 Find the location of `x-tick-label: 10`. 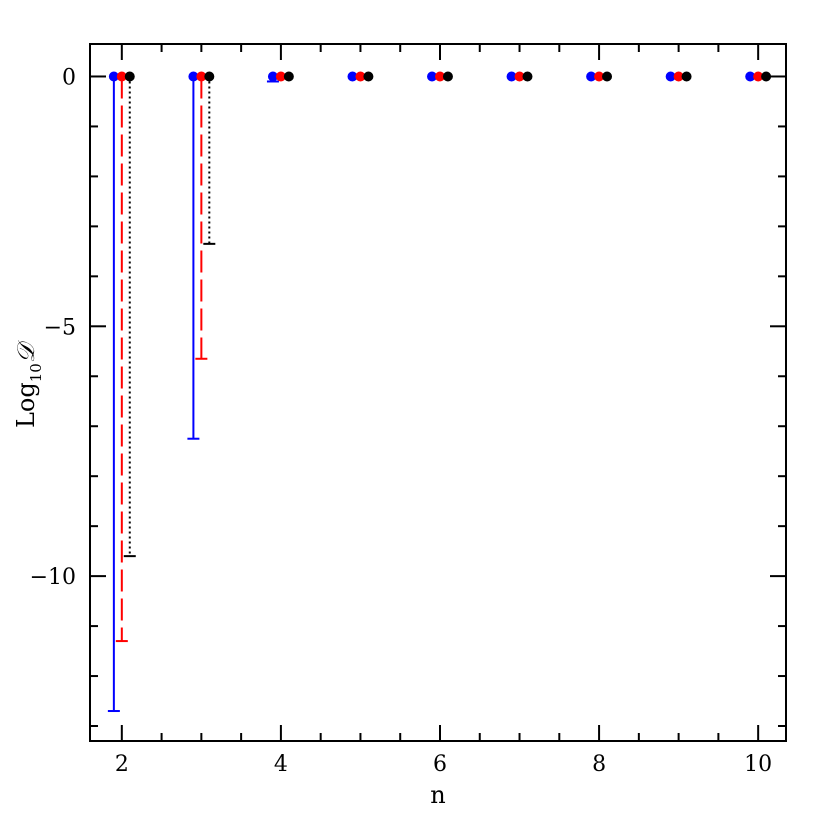

x-tick-label: 10 is located at coordinates (758, 764).